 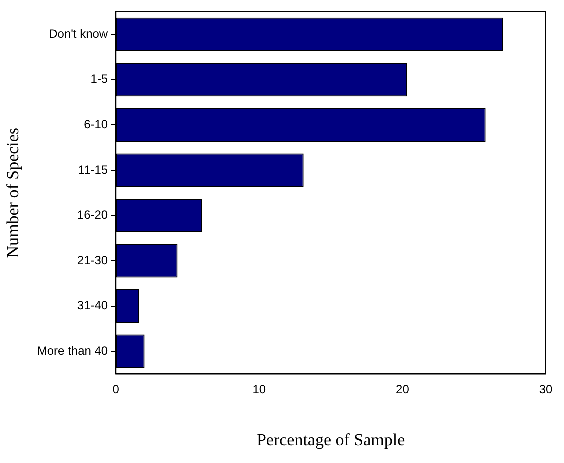 I want to click on y-tick-label: 6-10, so click(x=96, y=125).